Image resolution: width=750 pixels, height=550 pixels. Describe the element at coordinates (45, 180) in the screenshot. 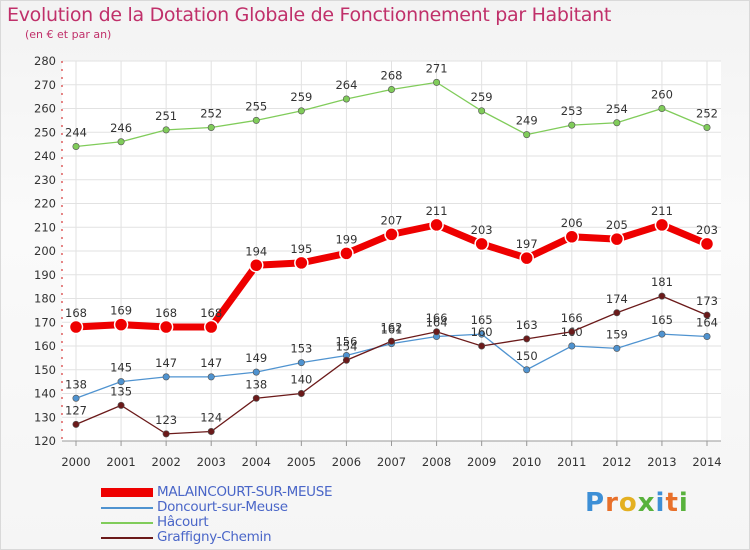

I see `y-tick-label: 230` at that location.